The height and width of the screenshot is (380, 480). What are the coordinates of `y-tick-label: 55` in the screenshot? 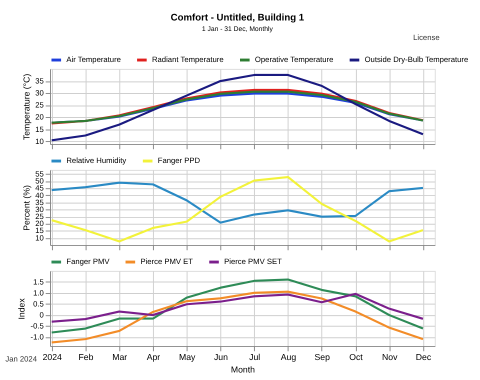 It's located at (39, 174).